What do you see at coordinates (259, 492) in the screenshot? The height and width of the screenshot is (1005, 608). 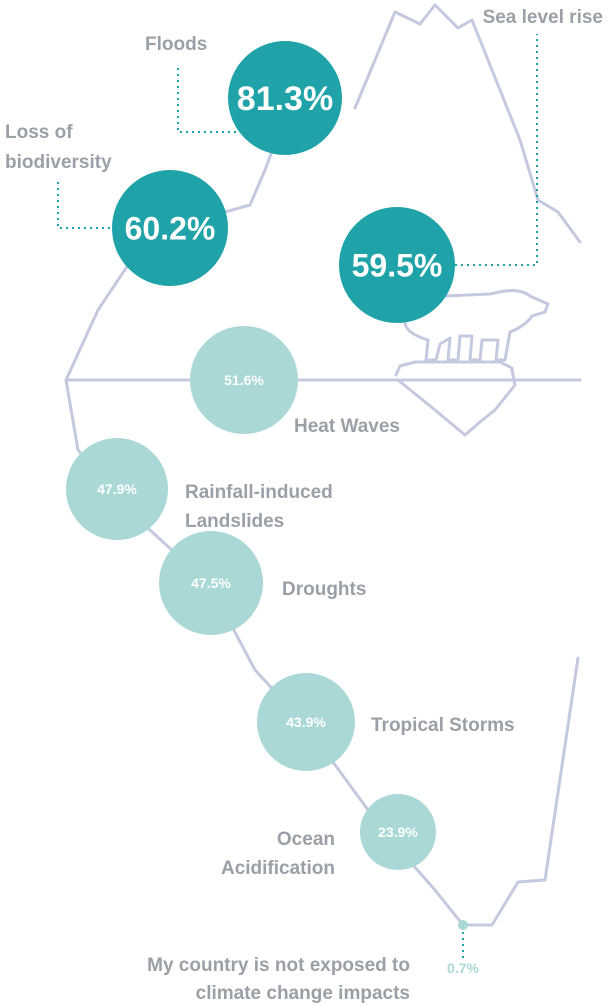 I see `category-label-rainfall-induced-landslides-line-1: Rainfall-induced` at bounding box center [259, 492].